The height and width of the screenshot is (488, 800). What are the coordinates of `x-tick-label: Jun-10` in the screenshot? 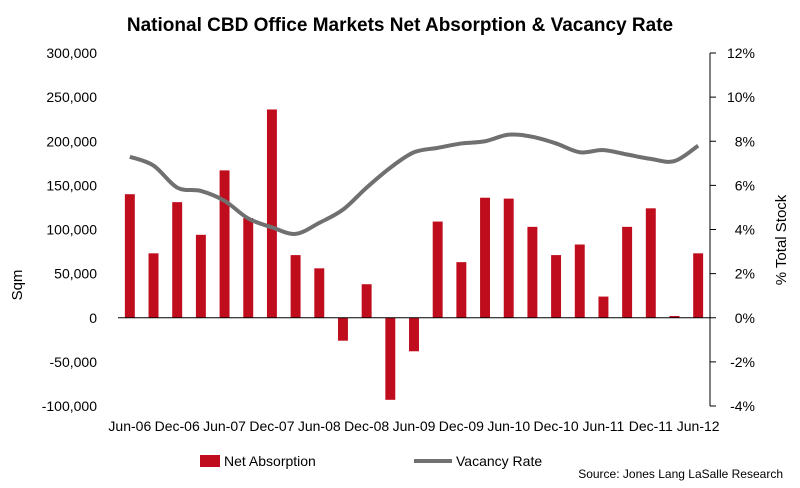 It's located at (508, 426).